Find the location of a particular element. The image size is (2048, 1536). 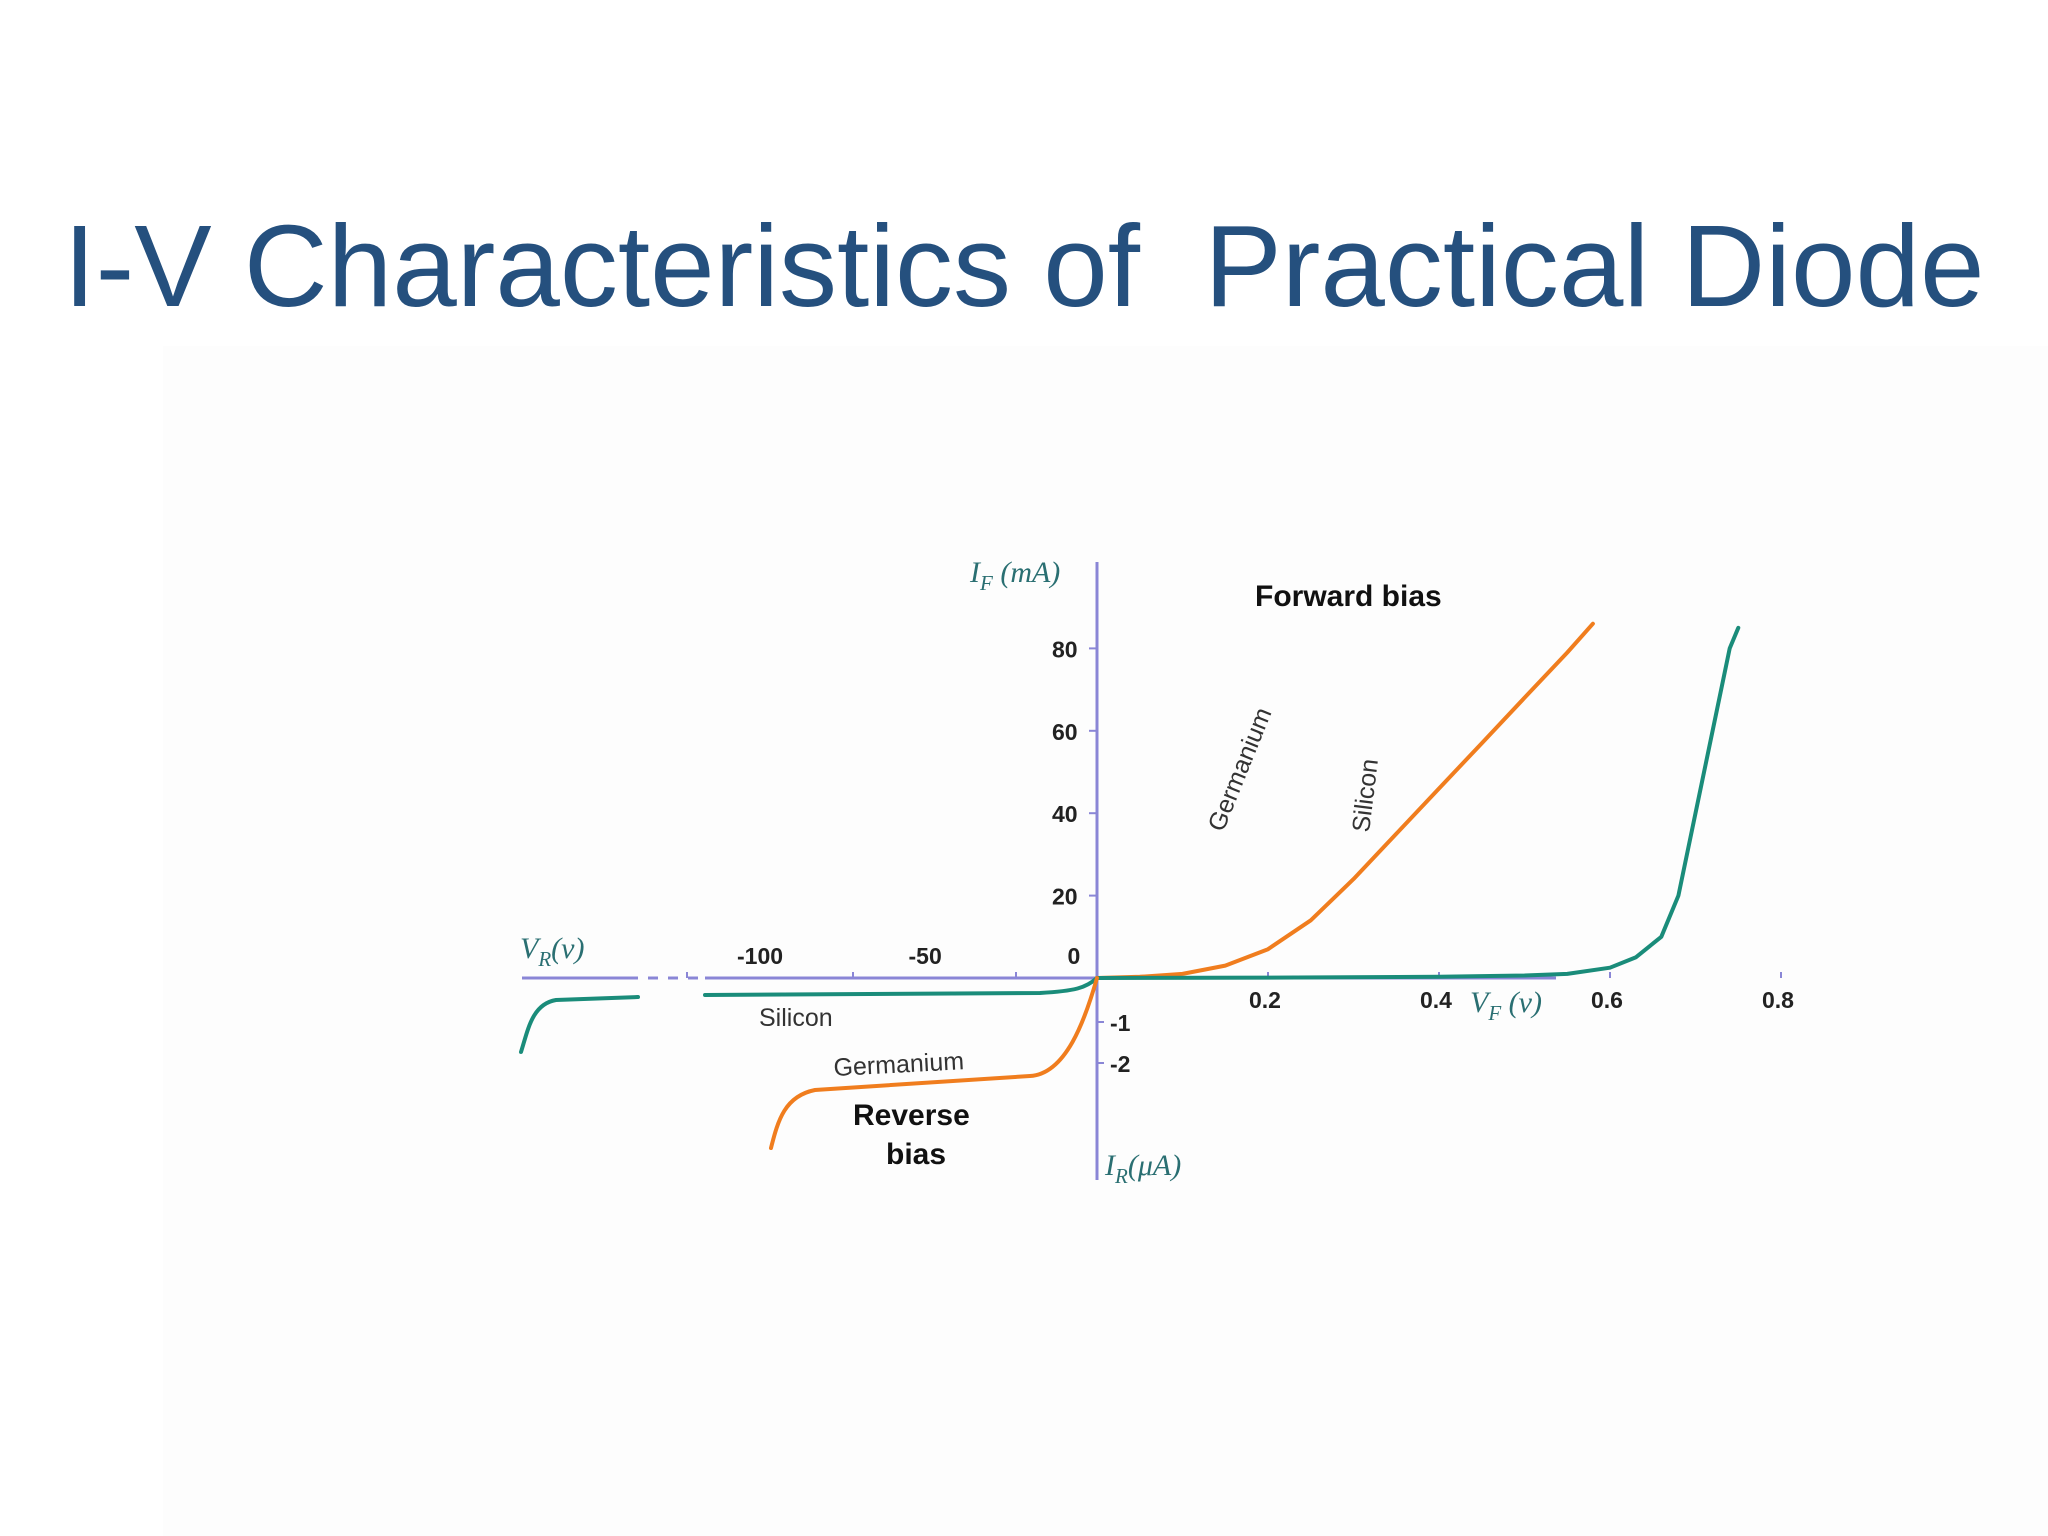

y-tick-label-reverse: -1 is located at coordinates (1120, 1023).